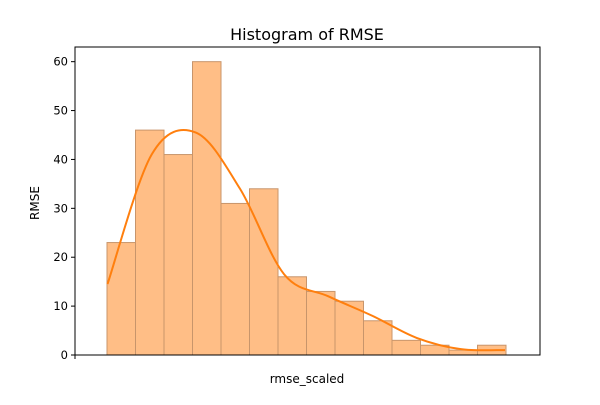  I want to click on y-tick-label: 50, so click(60, 111).